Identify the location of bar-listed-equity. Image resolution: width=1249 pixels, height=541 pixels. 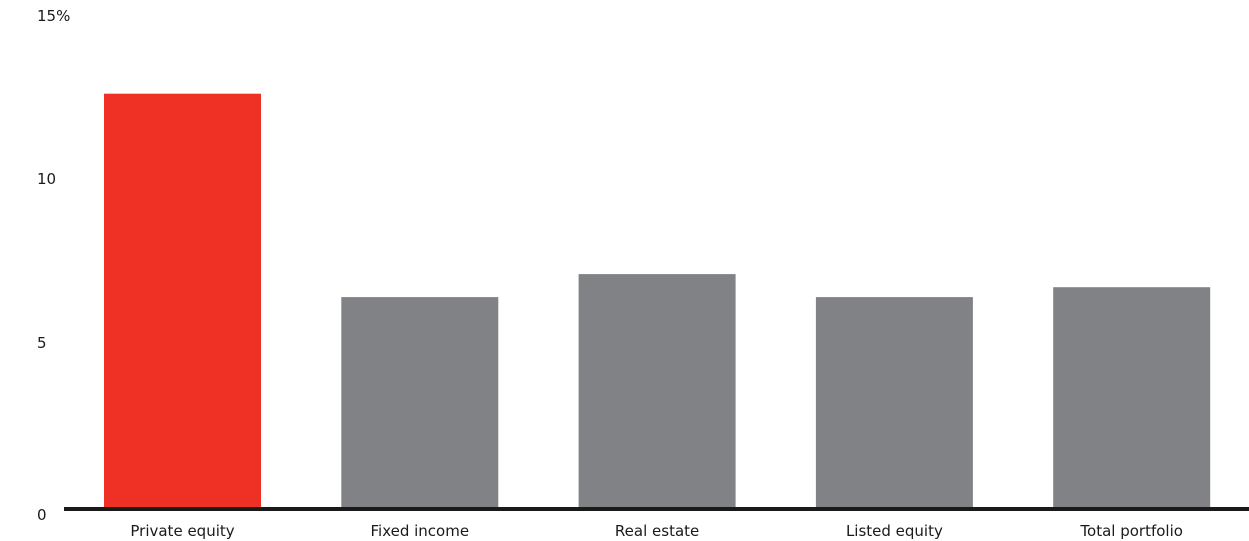
(894, 402).